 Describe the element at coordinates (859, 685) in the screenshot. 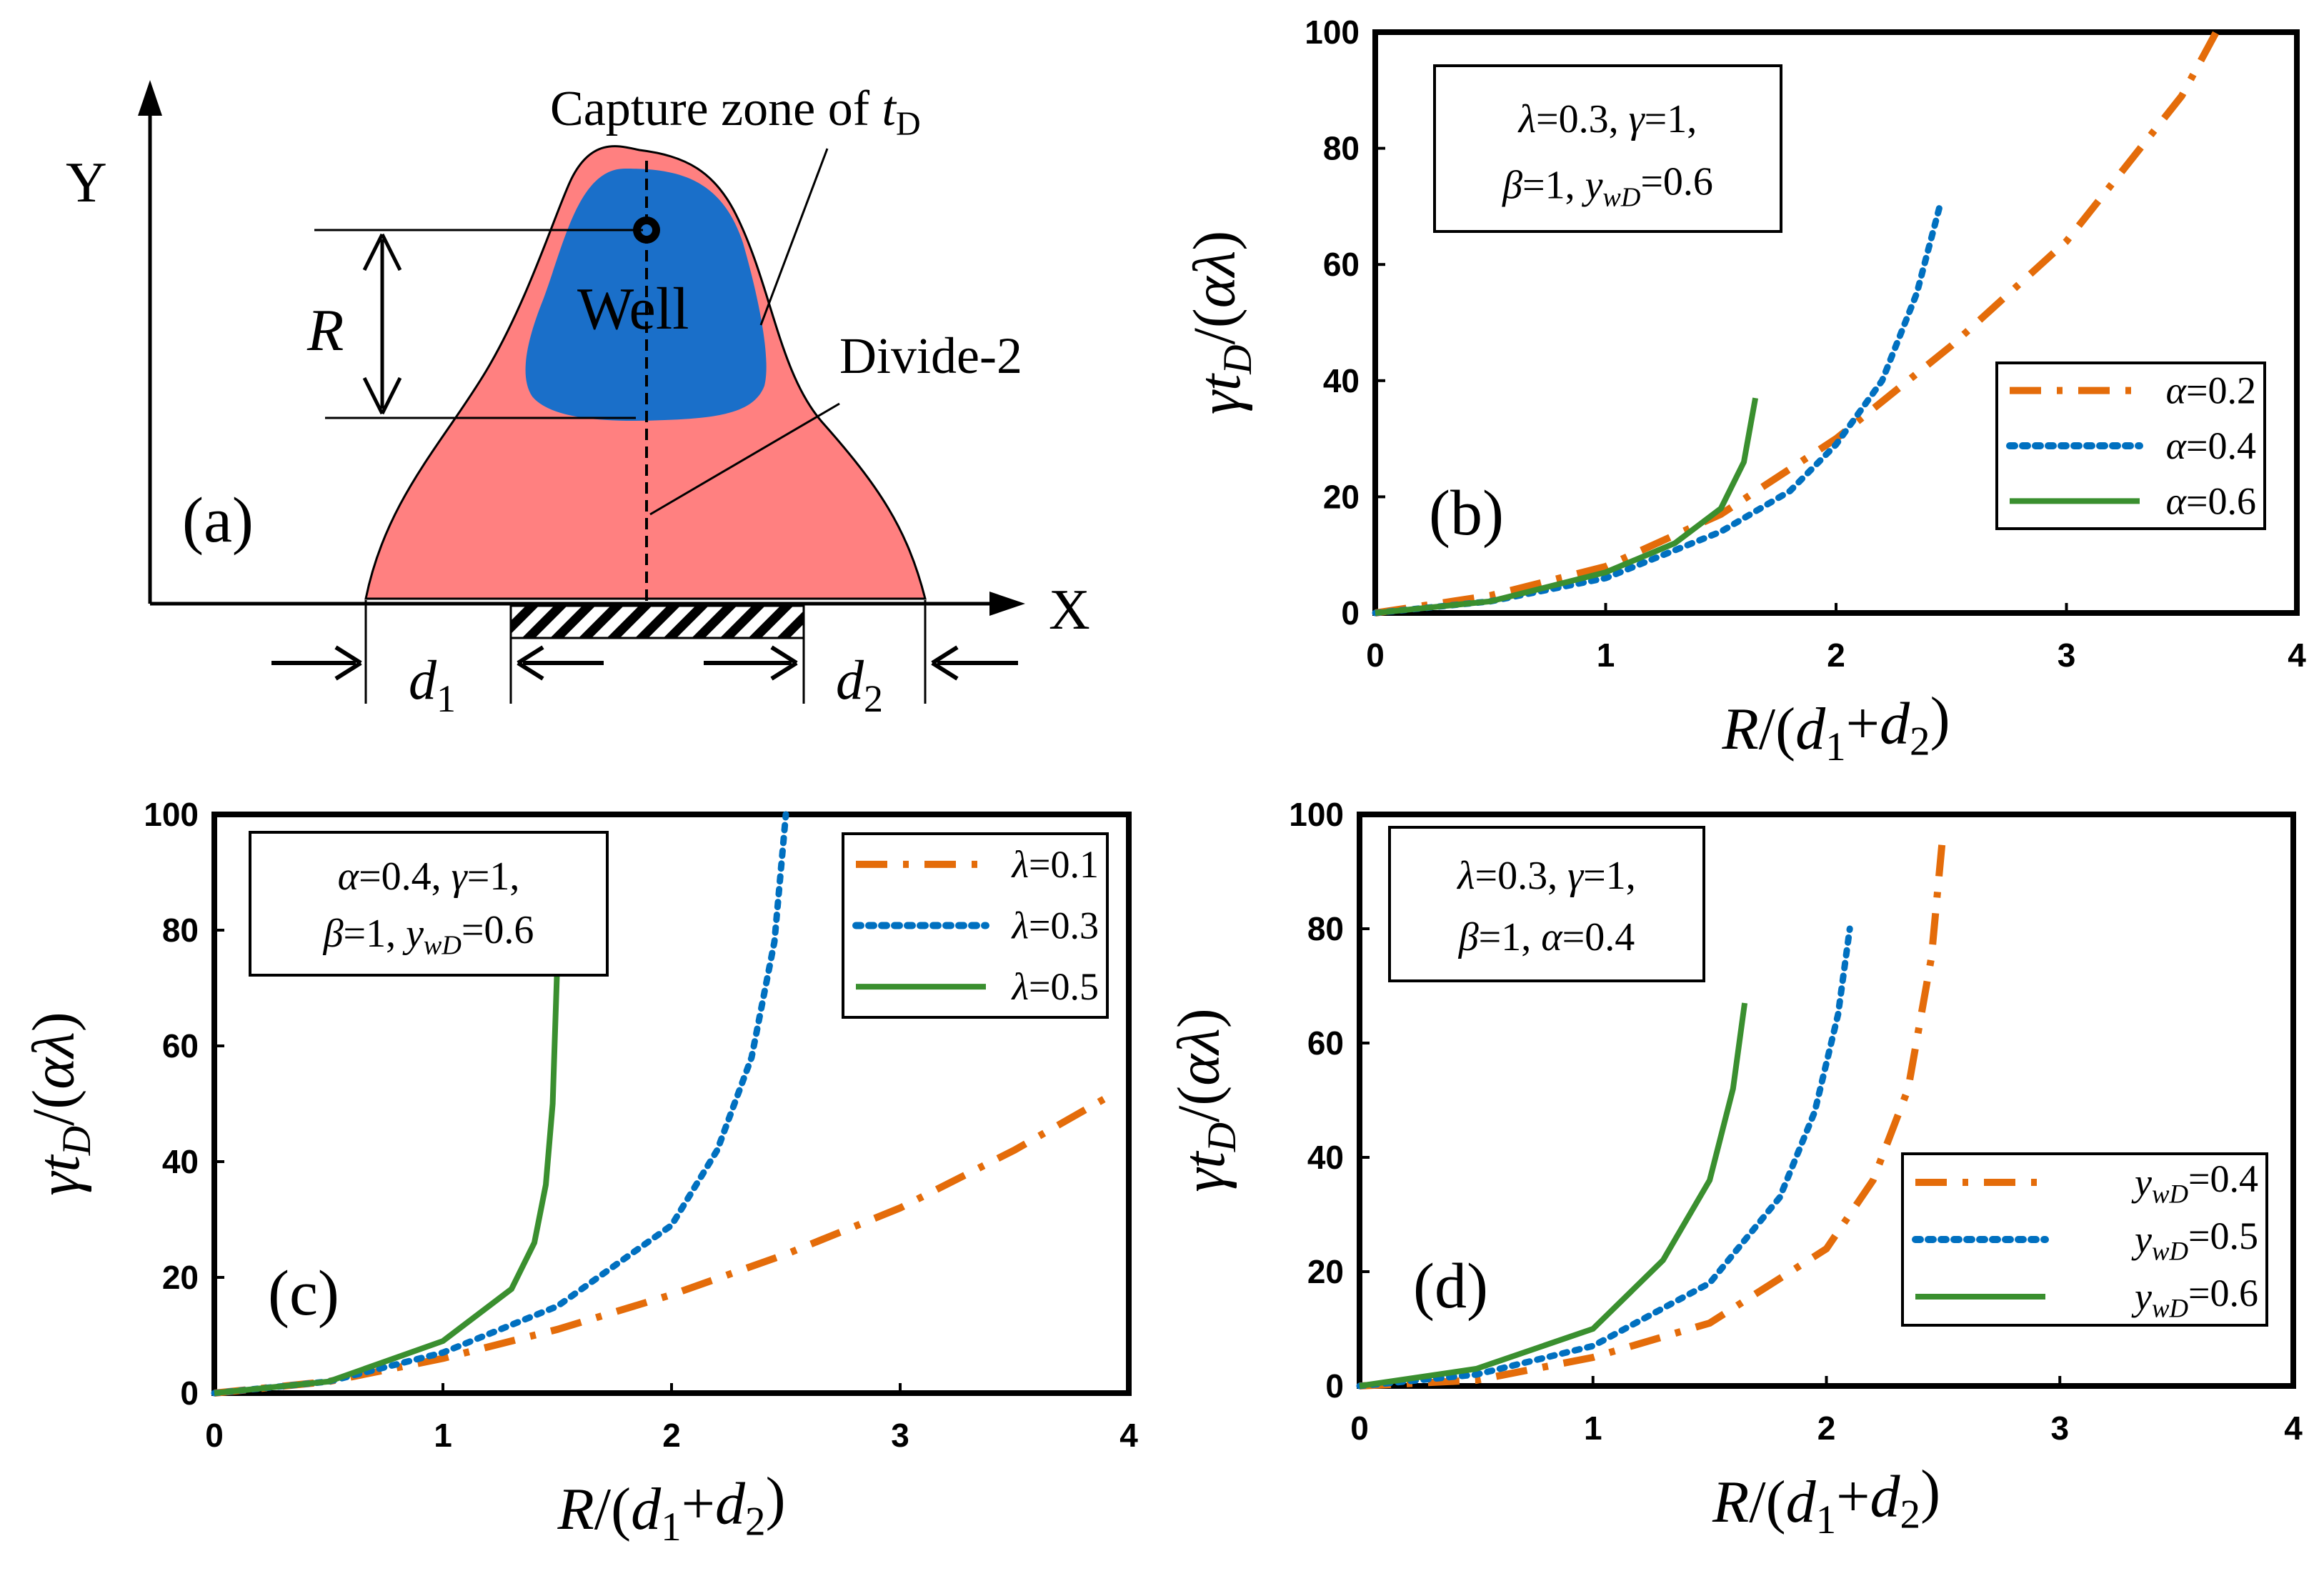

I see `d2-label: d2` at that location.